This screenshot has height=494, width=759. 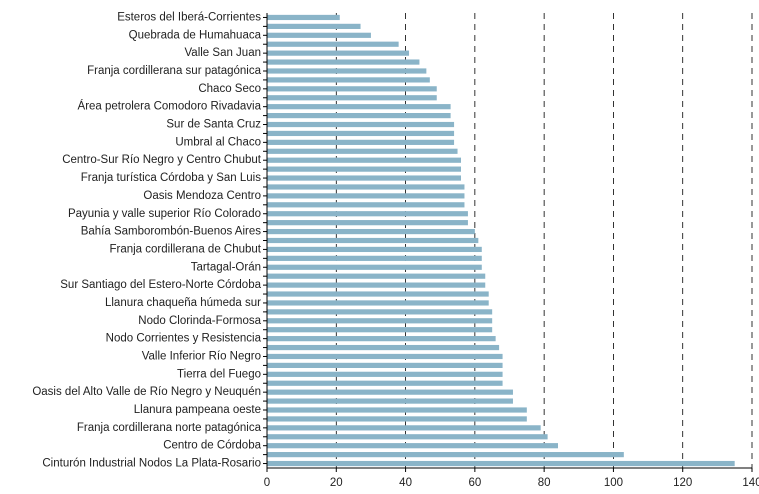 What do you see at coordinates (202, 196) in the screenshot?
I see `y-tick-label: Oasis Mendoza Centro` at bounding box center [202, 196].